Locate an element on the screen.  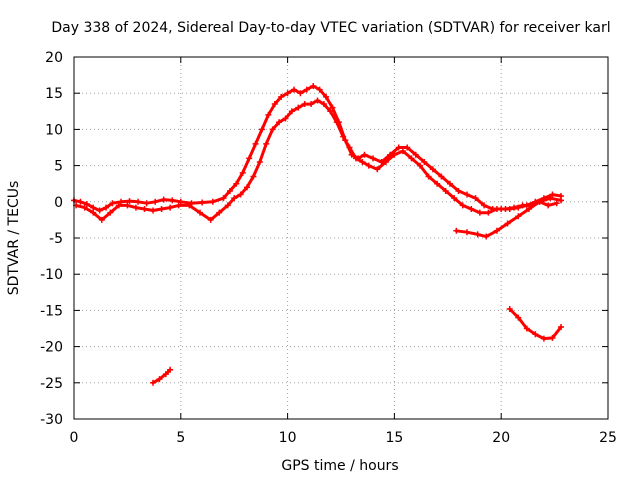
y-tick-label: 20 is located at coordinates (54, 58).